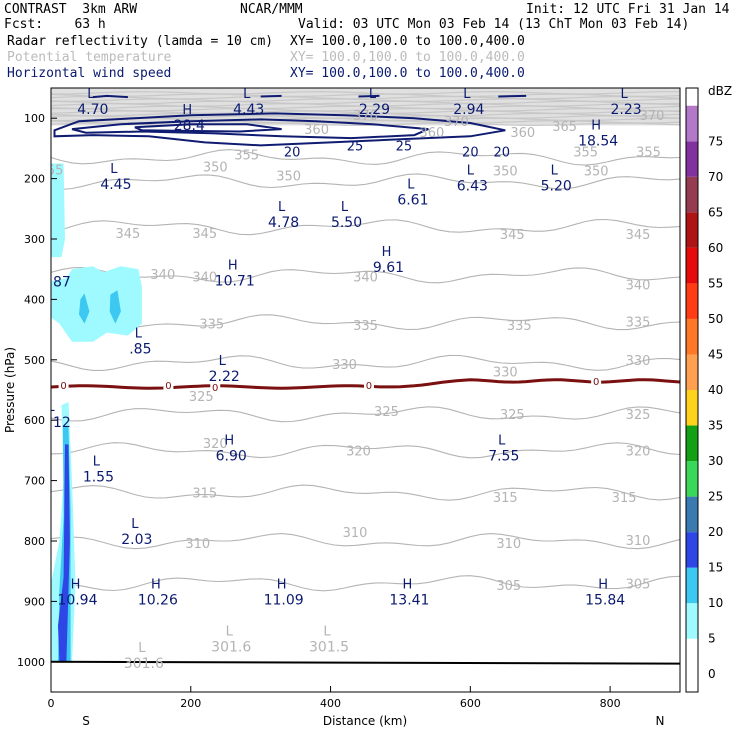  What do you see at coordinates (598, 141) in the screenshot?
I see `extremum-value: 18.54` at bounding box center [598, 141].